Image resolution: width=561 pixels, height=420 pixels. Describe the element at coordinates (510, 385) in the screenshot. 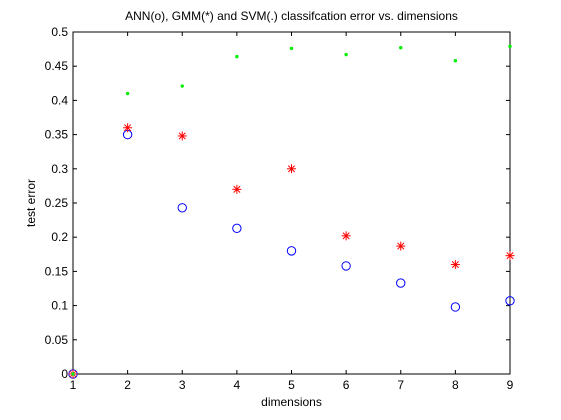

I see `x-tick-label: 9` at that location.